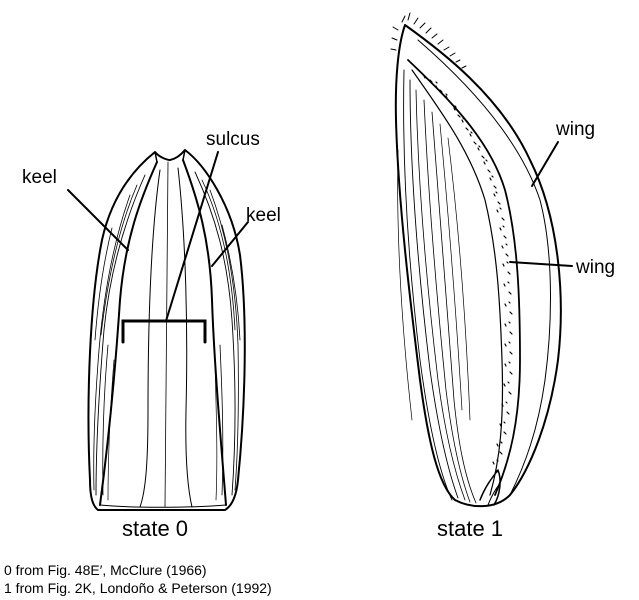 This screenshot has height=600, width=639. What do you see at coordinates (192, 236) in the screenshot?
I see `sulcus-leader-line` at bounding box center [192, 236].